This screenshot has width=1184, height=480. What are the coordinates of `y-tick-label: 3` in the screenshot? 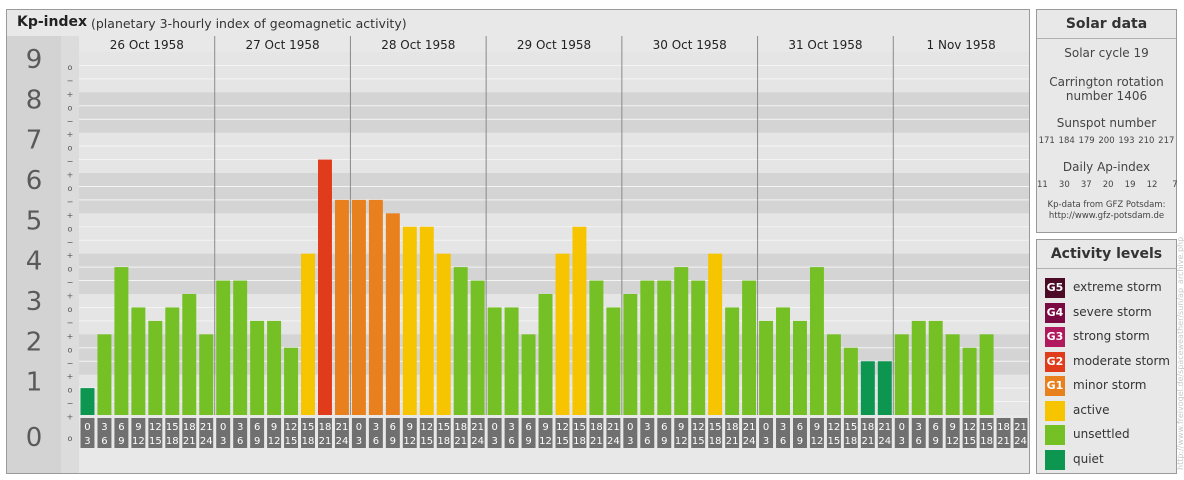 It's located at (34, 302).